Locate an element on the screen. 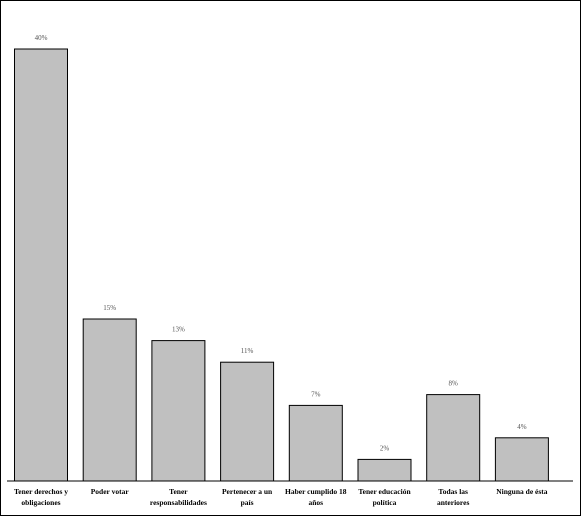  category-label: Todas las anteriores is located at coordinates (453, 497).